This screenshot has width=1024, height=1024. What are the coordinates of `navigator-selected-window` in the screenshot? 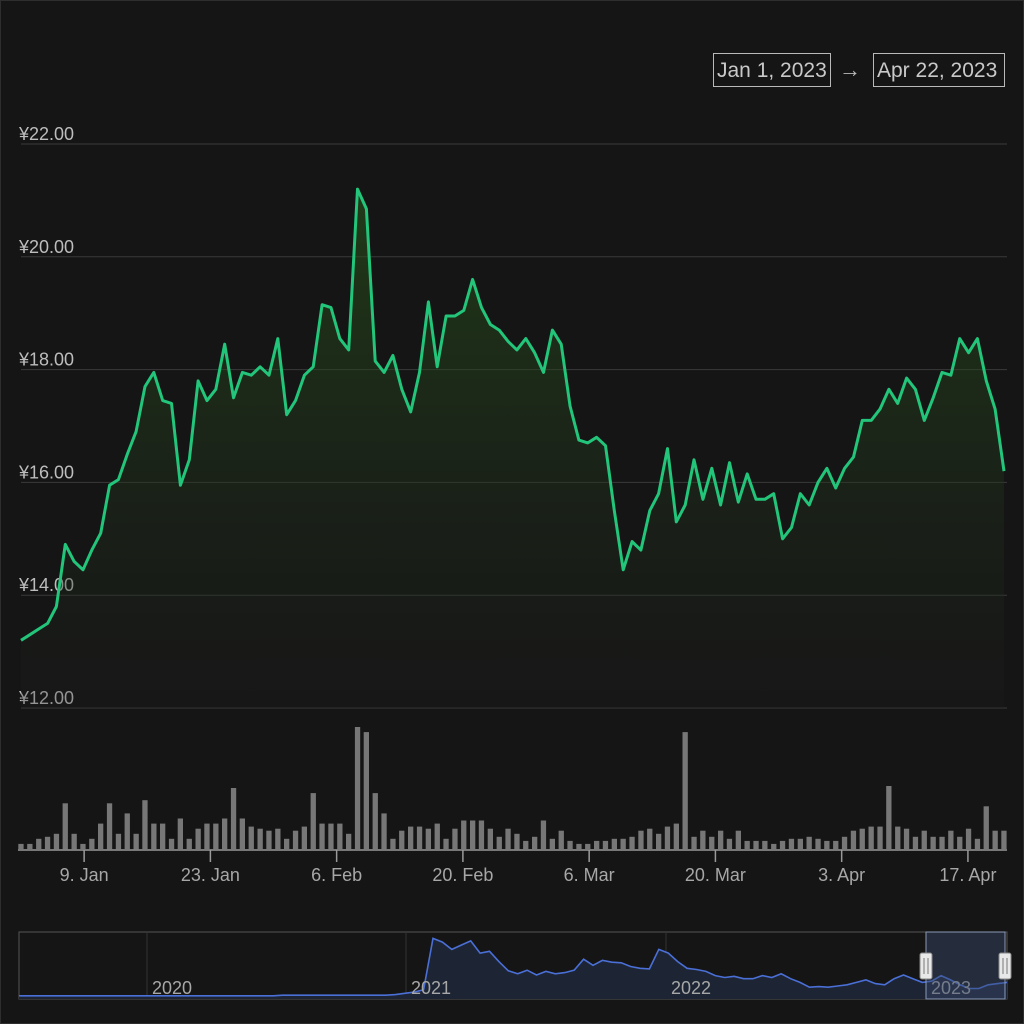 It's located at (965, 965).